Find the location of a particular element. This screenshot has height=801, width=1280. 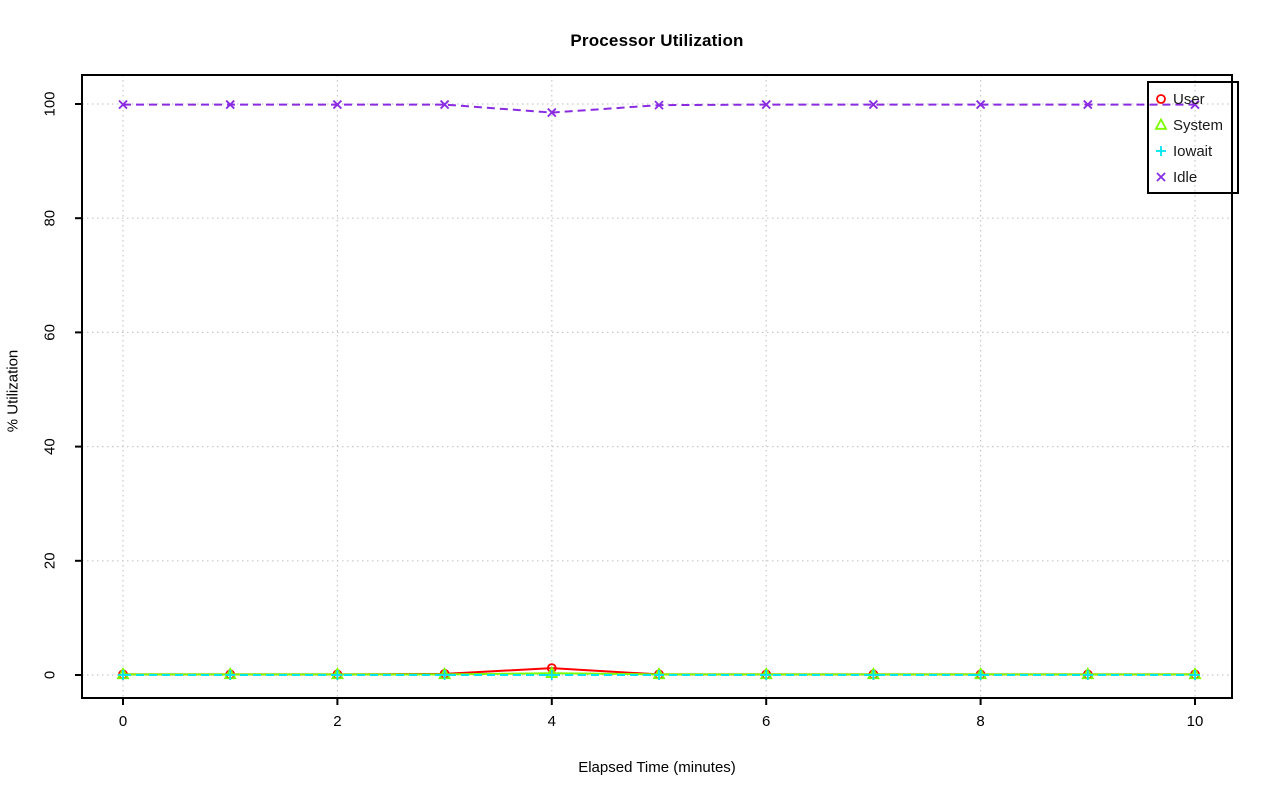

system-triangle-marker-icon is located at coordinates (1161, 123).